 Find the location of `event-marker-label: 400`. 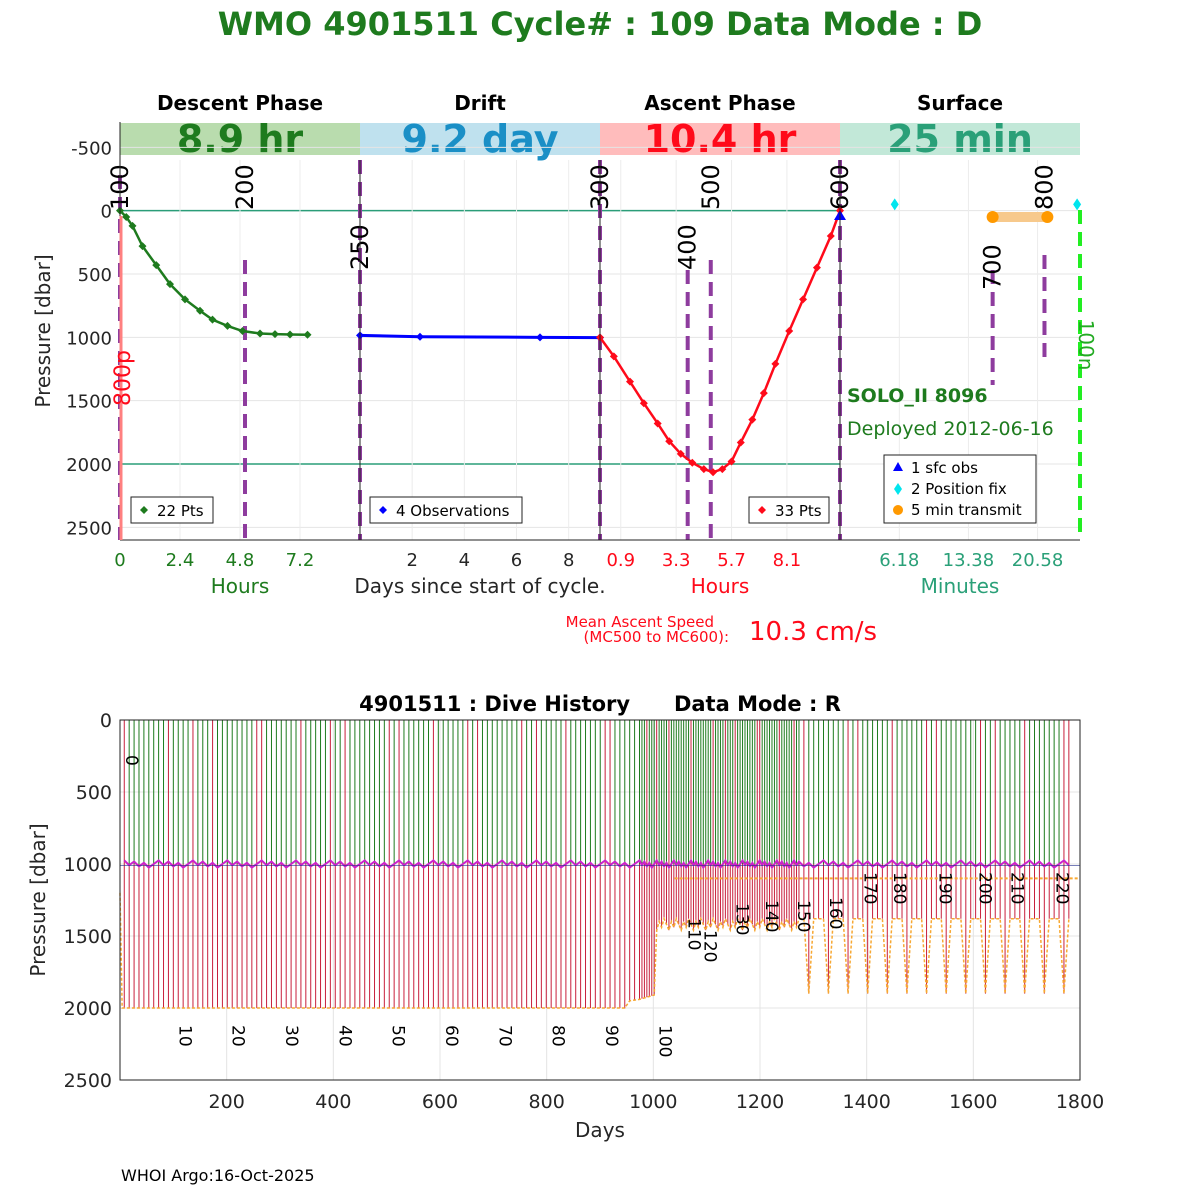

event-marker-label: 400 is located at coordinates (688, 247).